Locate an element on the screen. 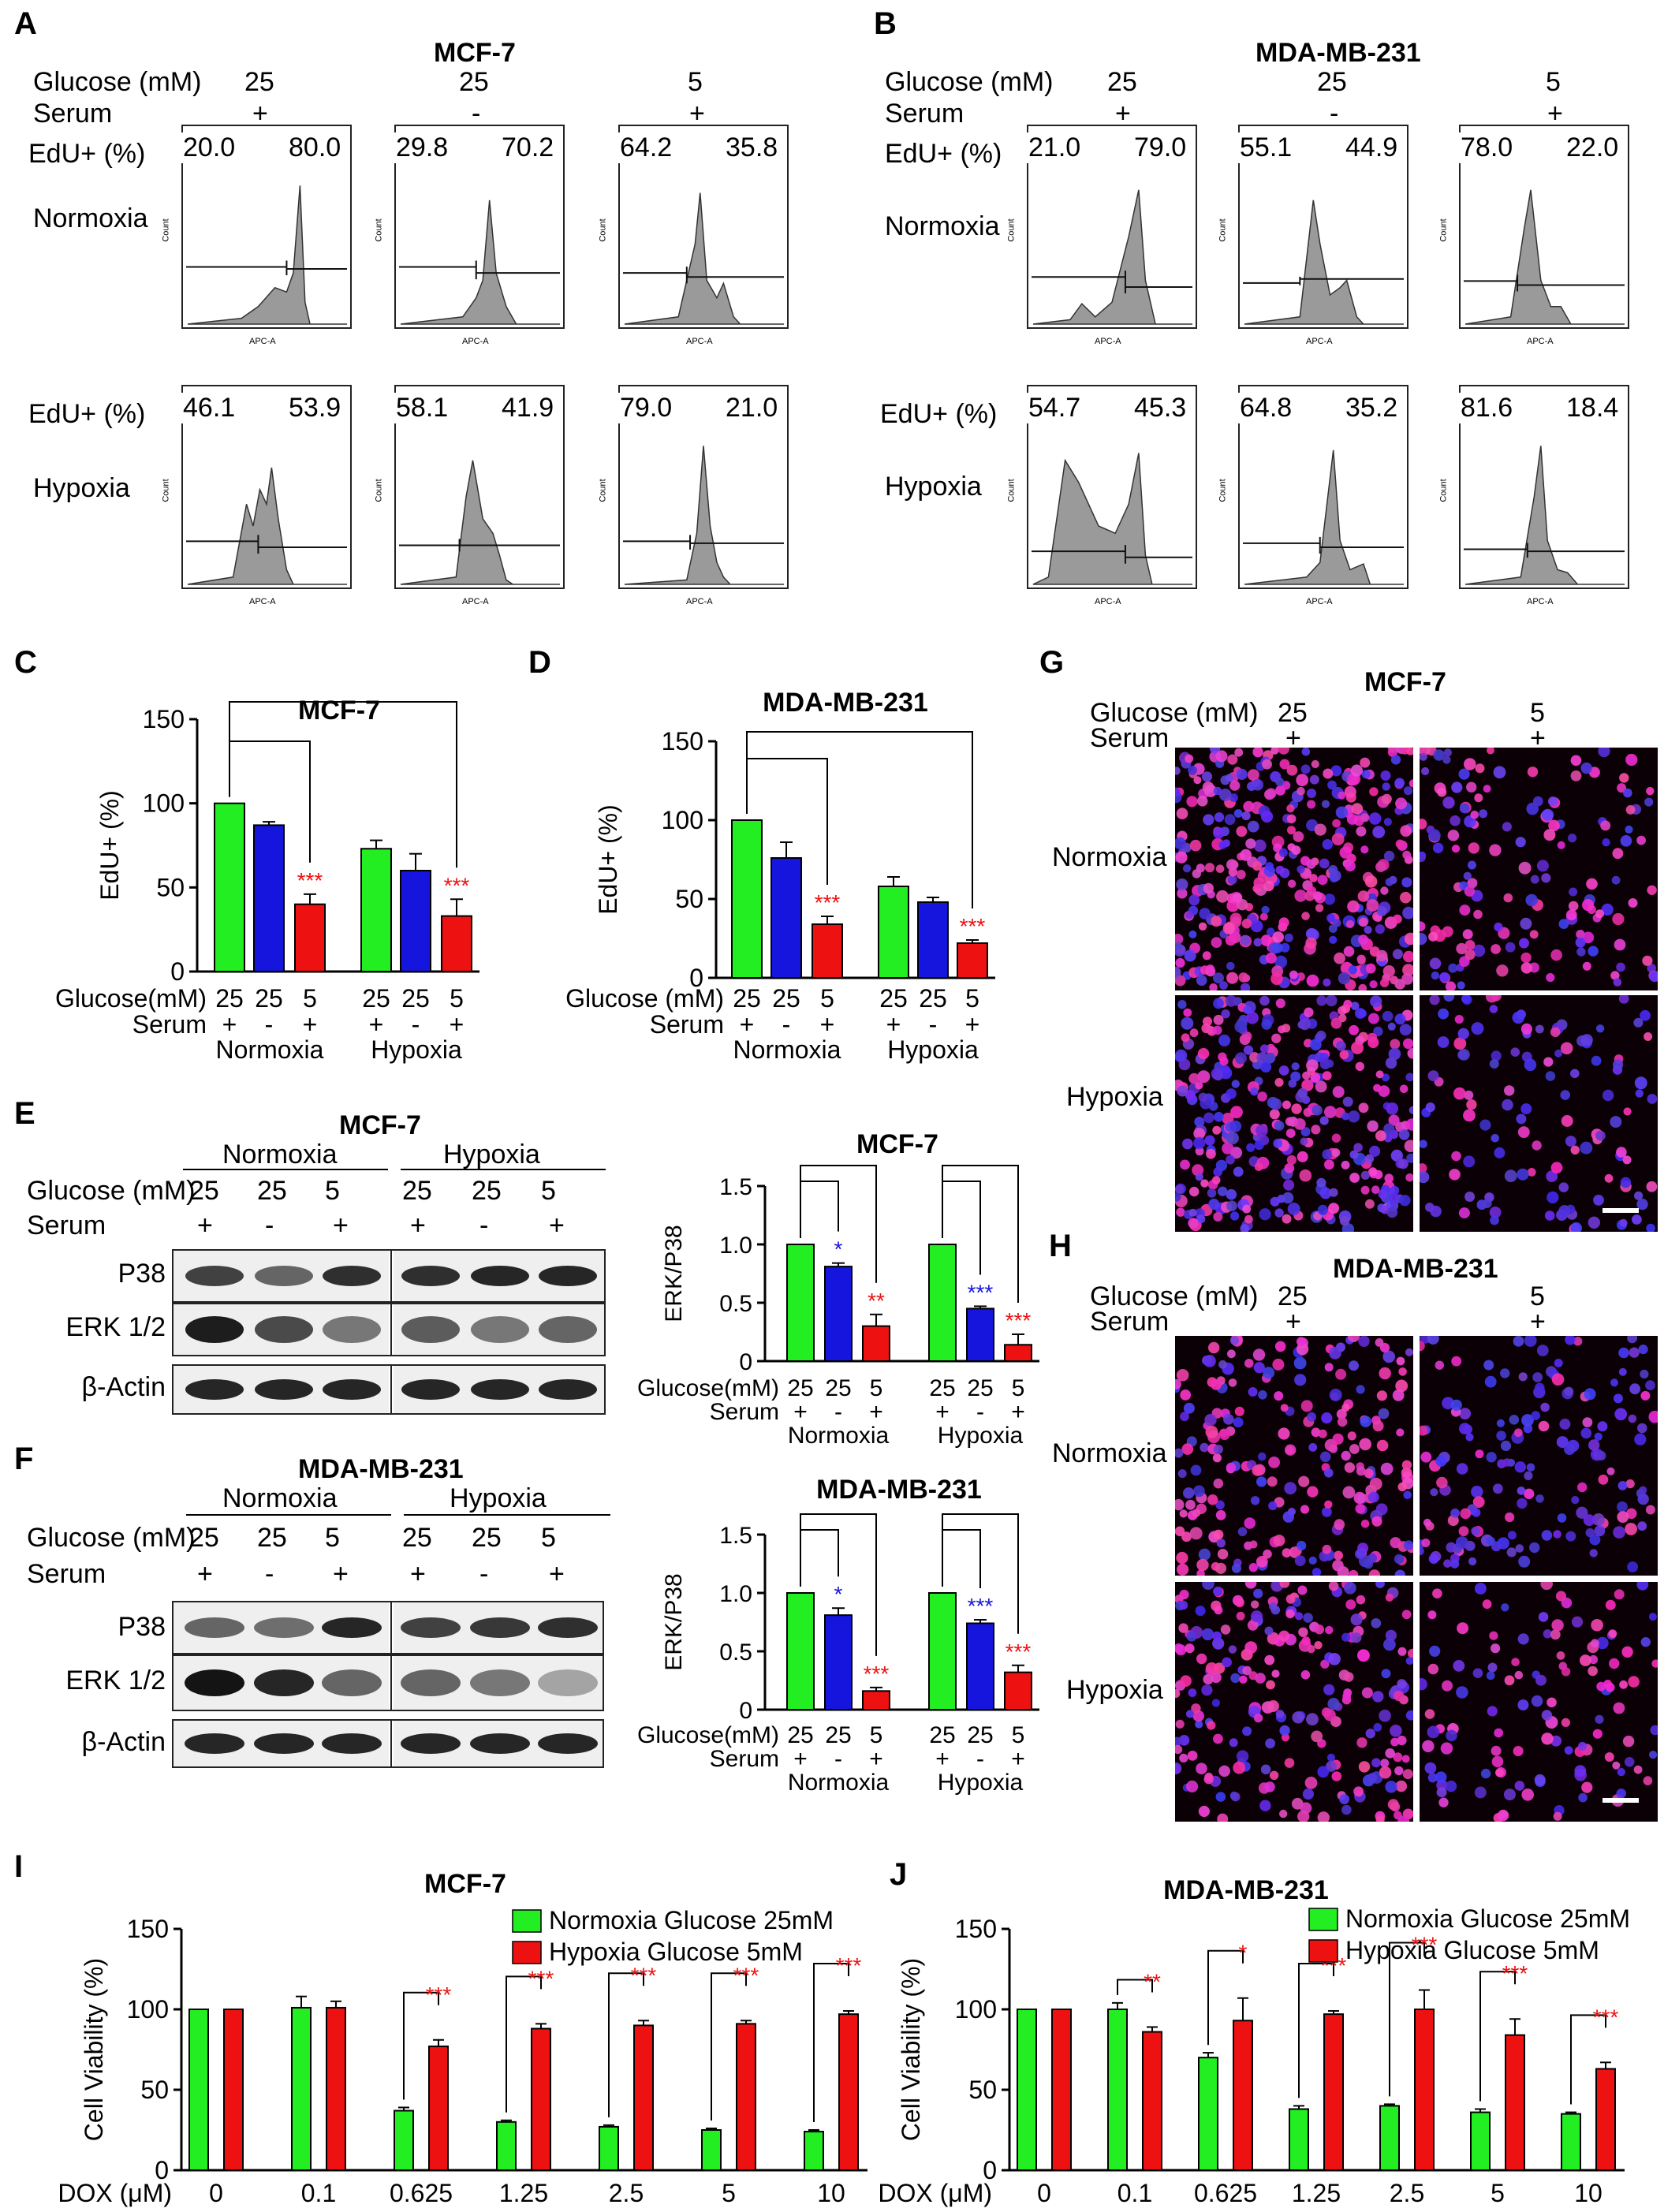  glucose-tick-label: 25 is located at coordinates (800, 1388).